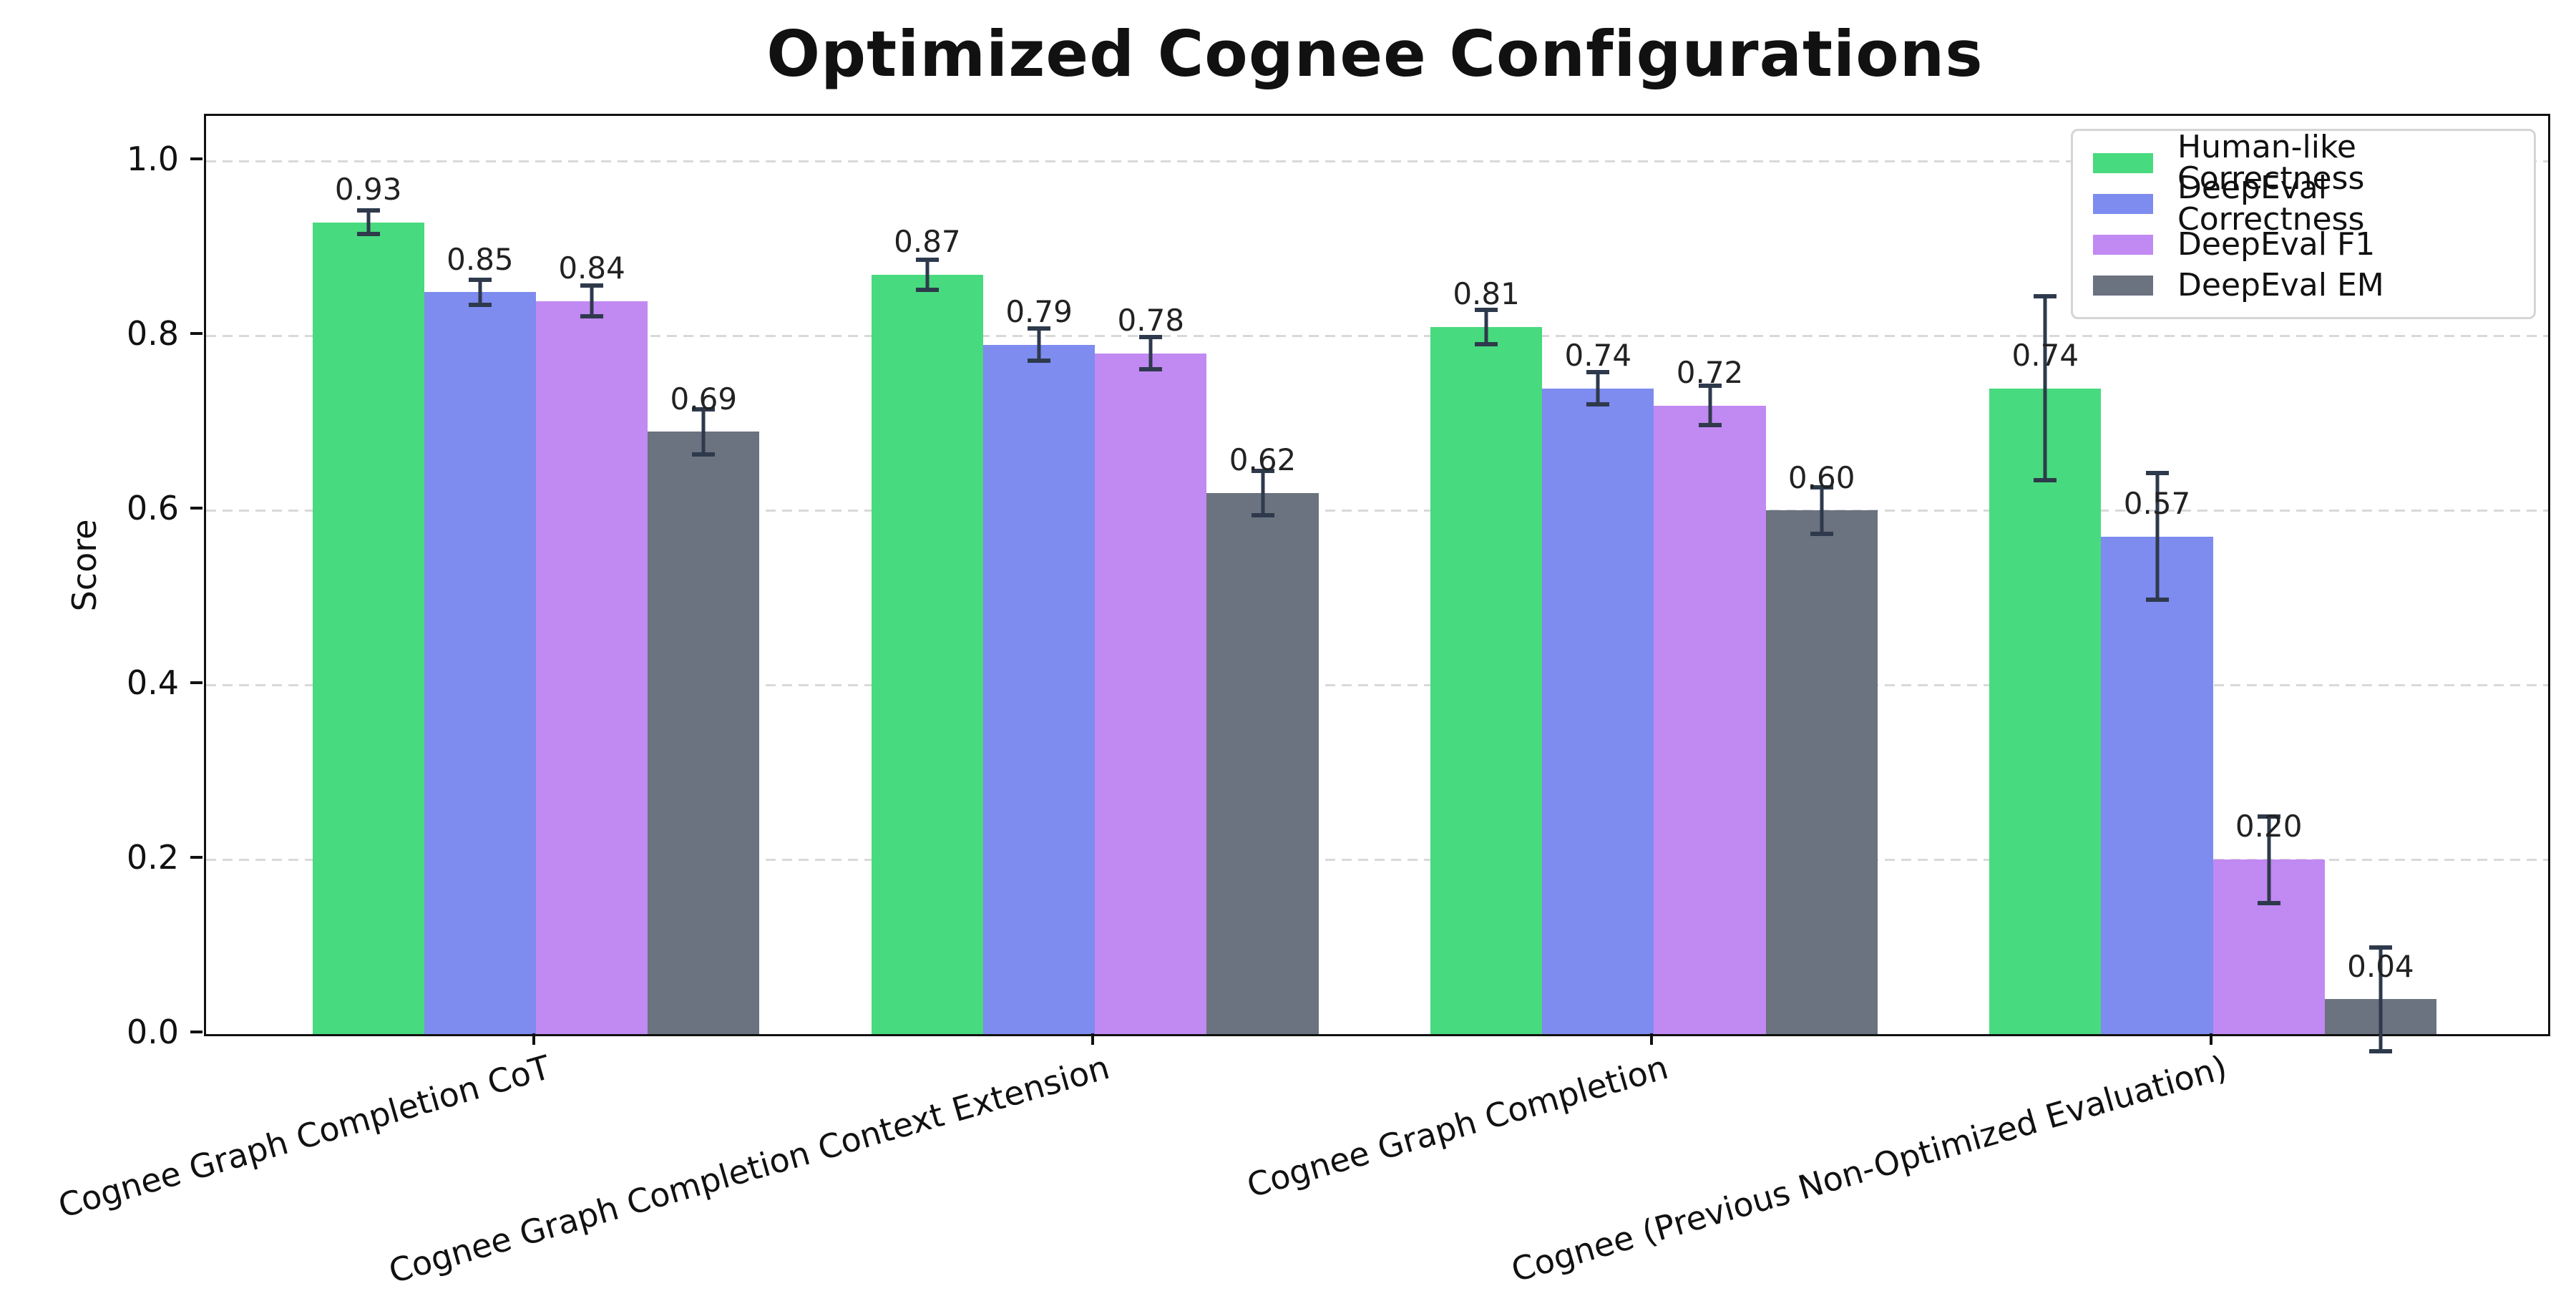 Image resolution: width=2576 pixels, height=1291 pixels. What do you see at coordinates (1486, 294) in the screenshot?
I see `bar-value-label: 0.81` at bounding box center [1486, 294].